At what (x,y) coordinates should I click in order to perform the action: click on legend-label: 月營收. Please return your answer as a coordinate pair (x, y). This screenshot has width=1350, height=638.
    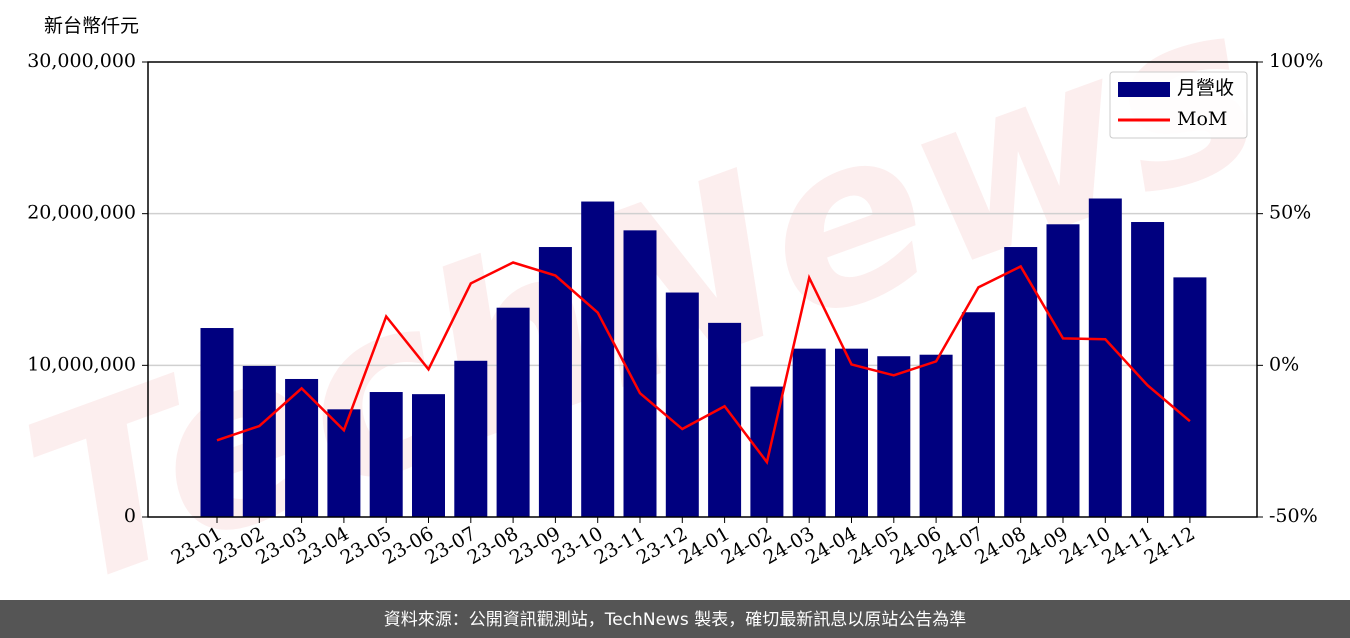
    Looking at the image, I should click on (1205, 88).